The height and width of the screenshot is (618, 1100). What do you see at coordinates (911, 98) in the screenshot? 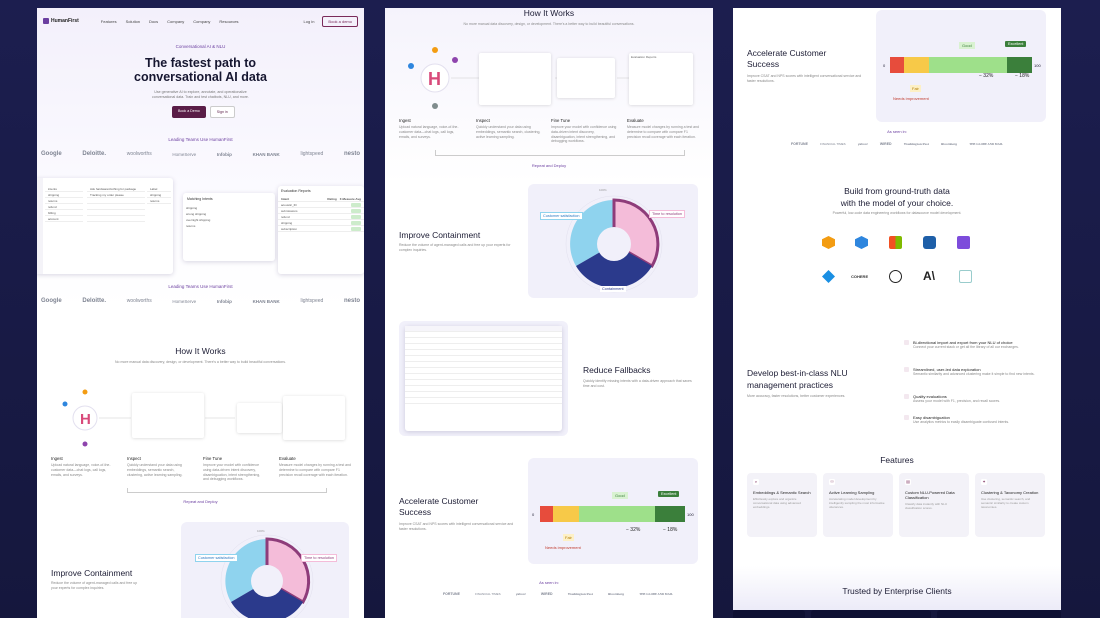
I see `needs-improvement-label: Needs improvement` at bounding box center [911, 98].